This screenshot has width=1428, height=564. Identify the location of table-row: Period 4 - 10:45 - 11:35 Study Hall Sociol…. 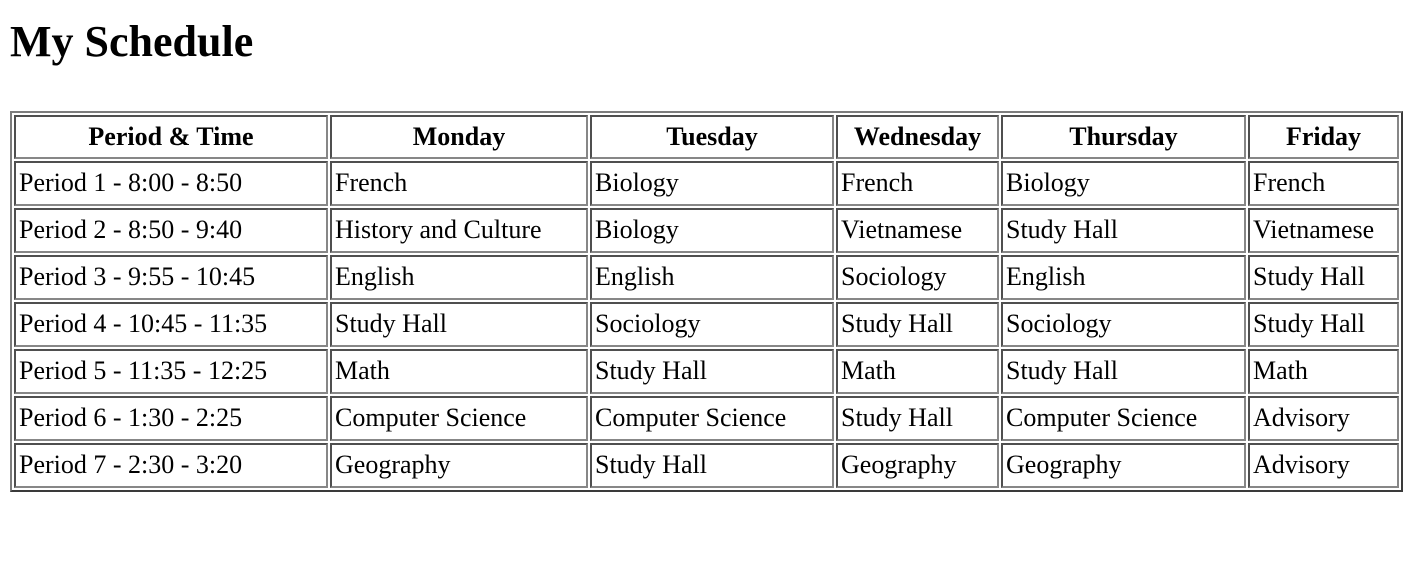
(706, 325).